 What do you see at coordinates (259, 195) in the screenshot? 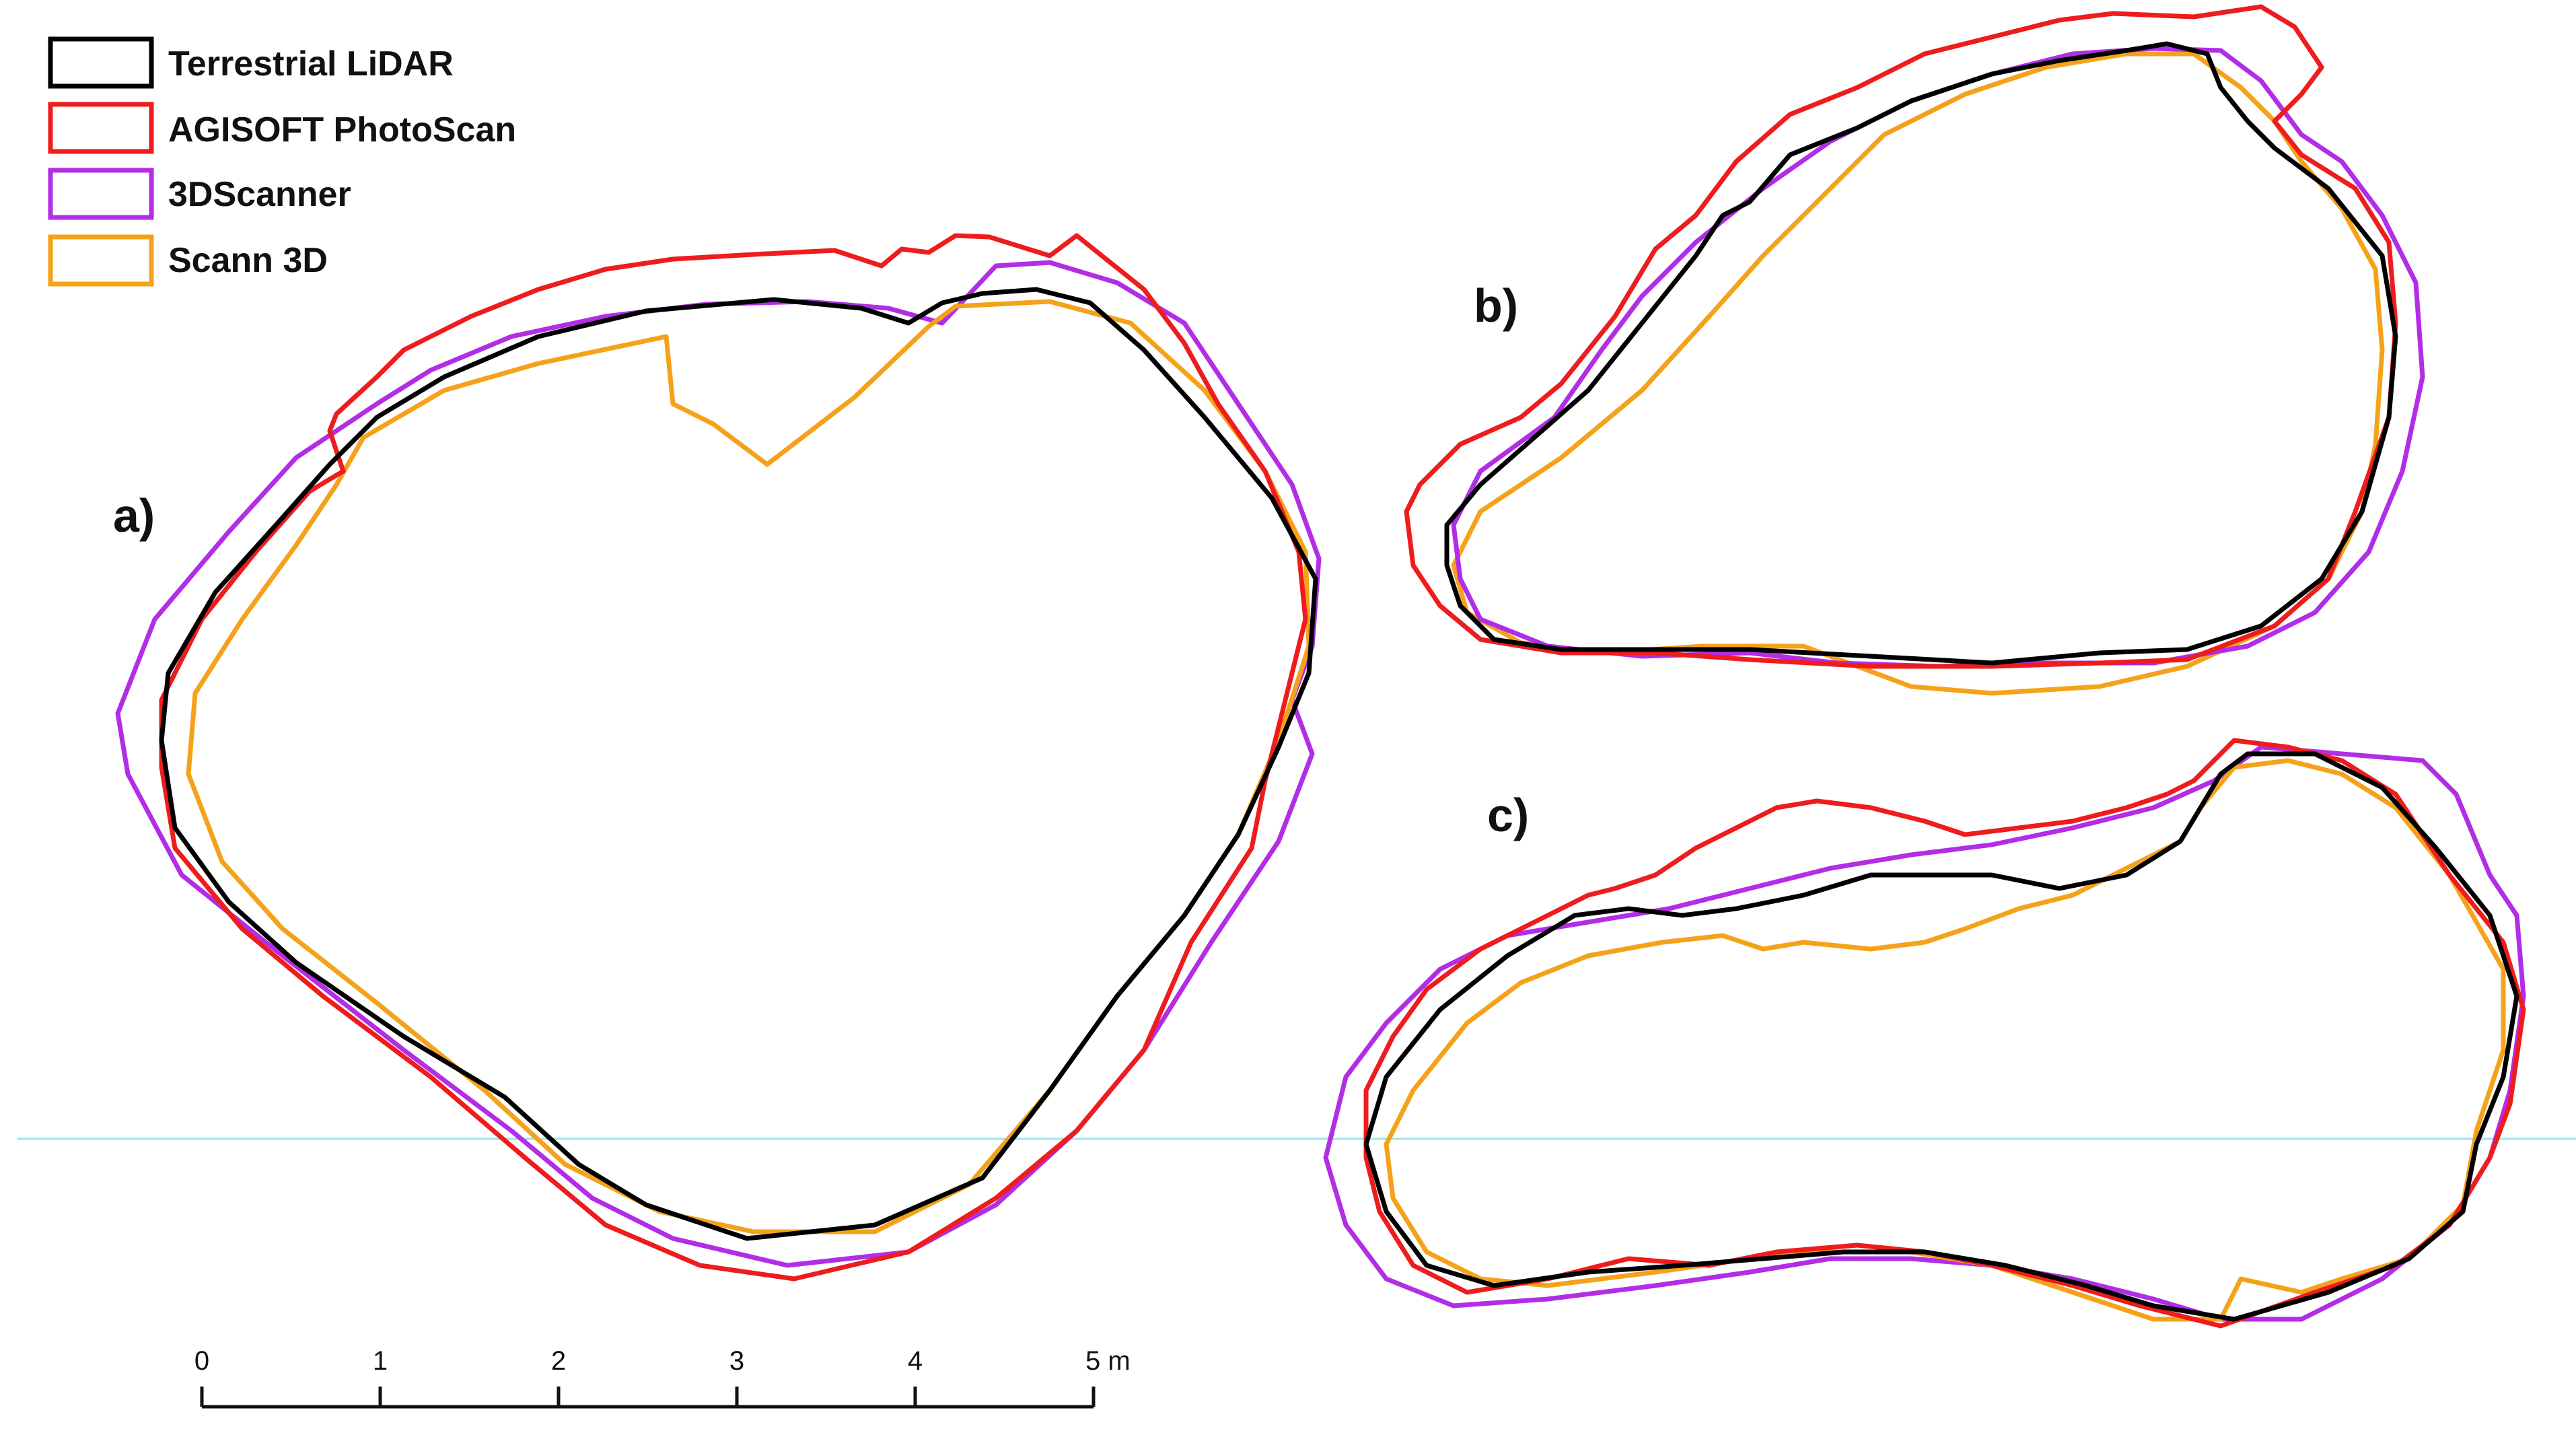
I see `legend-label-3dscanner: 3DScanner` at bounding box center [259, 195].